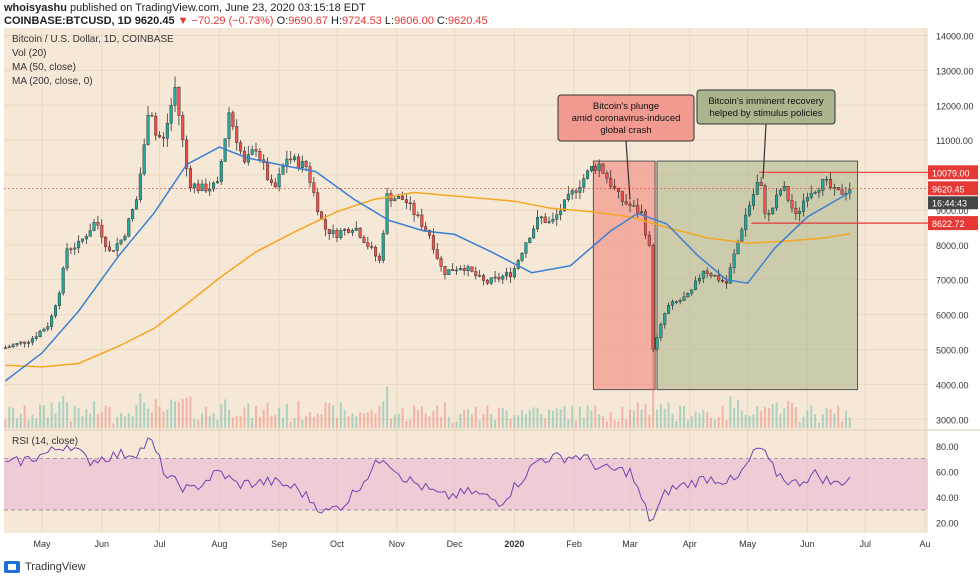  What do you see at coordinates (725, 275) in the screenshot?
I see `annotation-boxes` at bounding box center [725, 275].